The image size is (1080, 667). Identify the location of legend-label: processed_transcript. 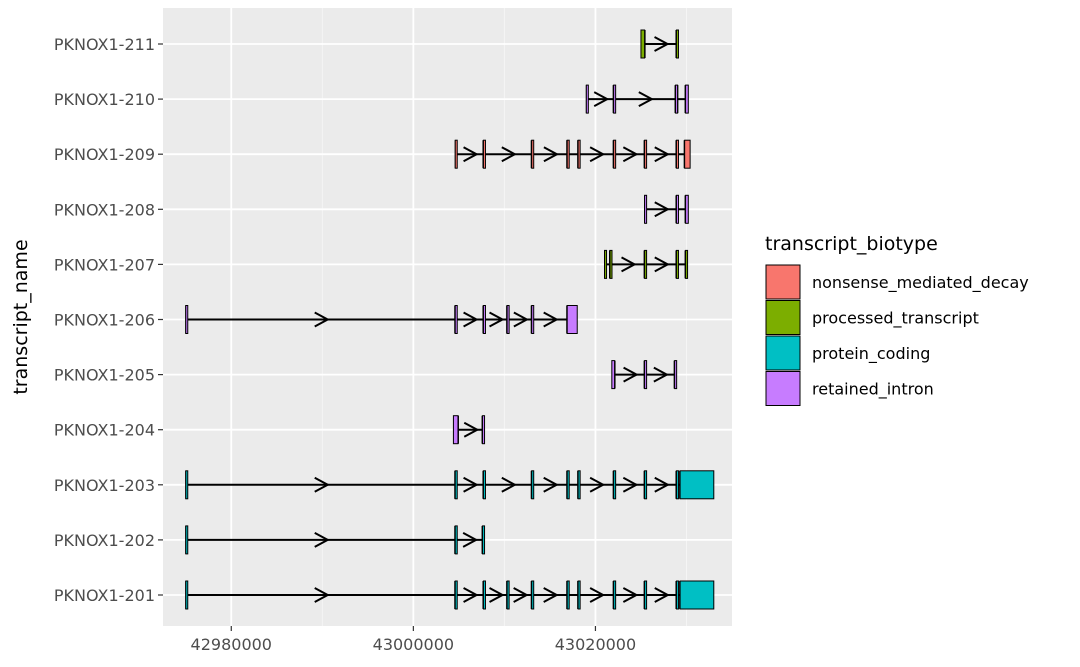
(895, 319).